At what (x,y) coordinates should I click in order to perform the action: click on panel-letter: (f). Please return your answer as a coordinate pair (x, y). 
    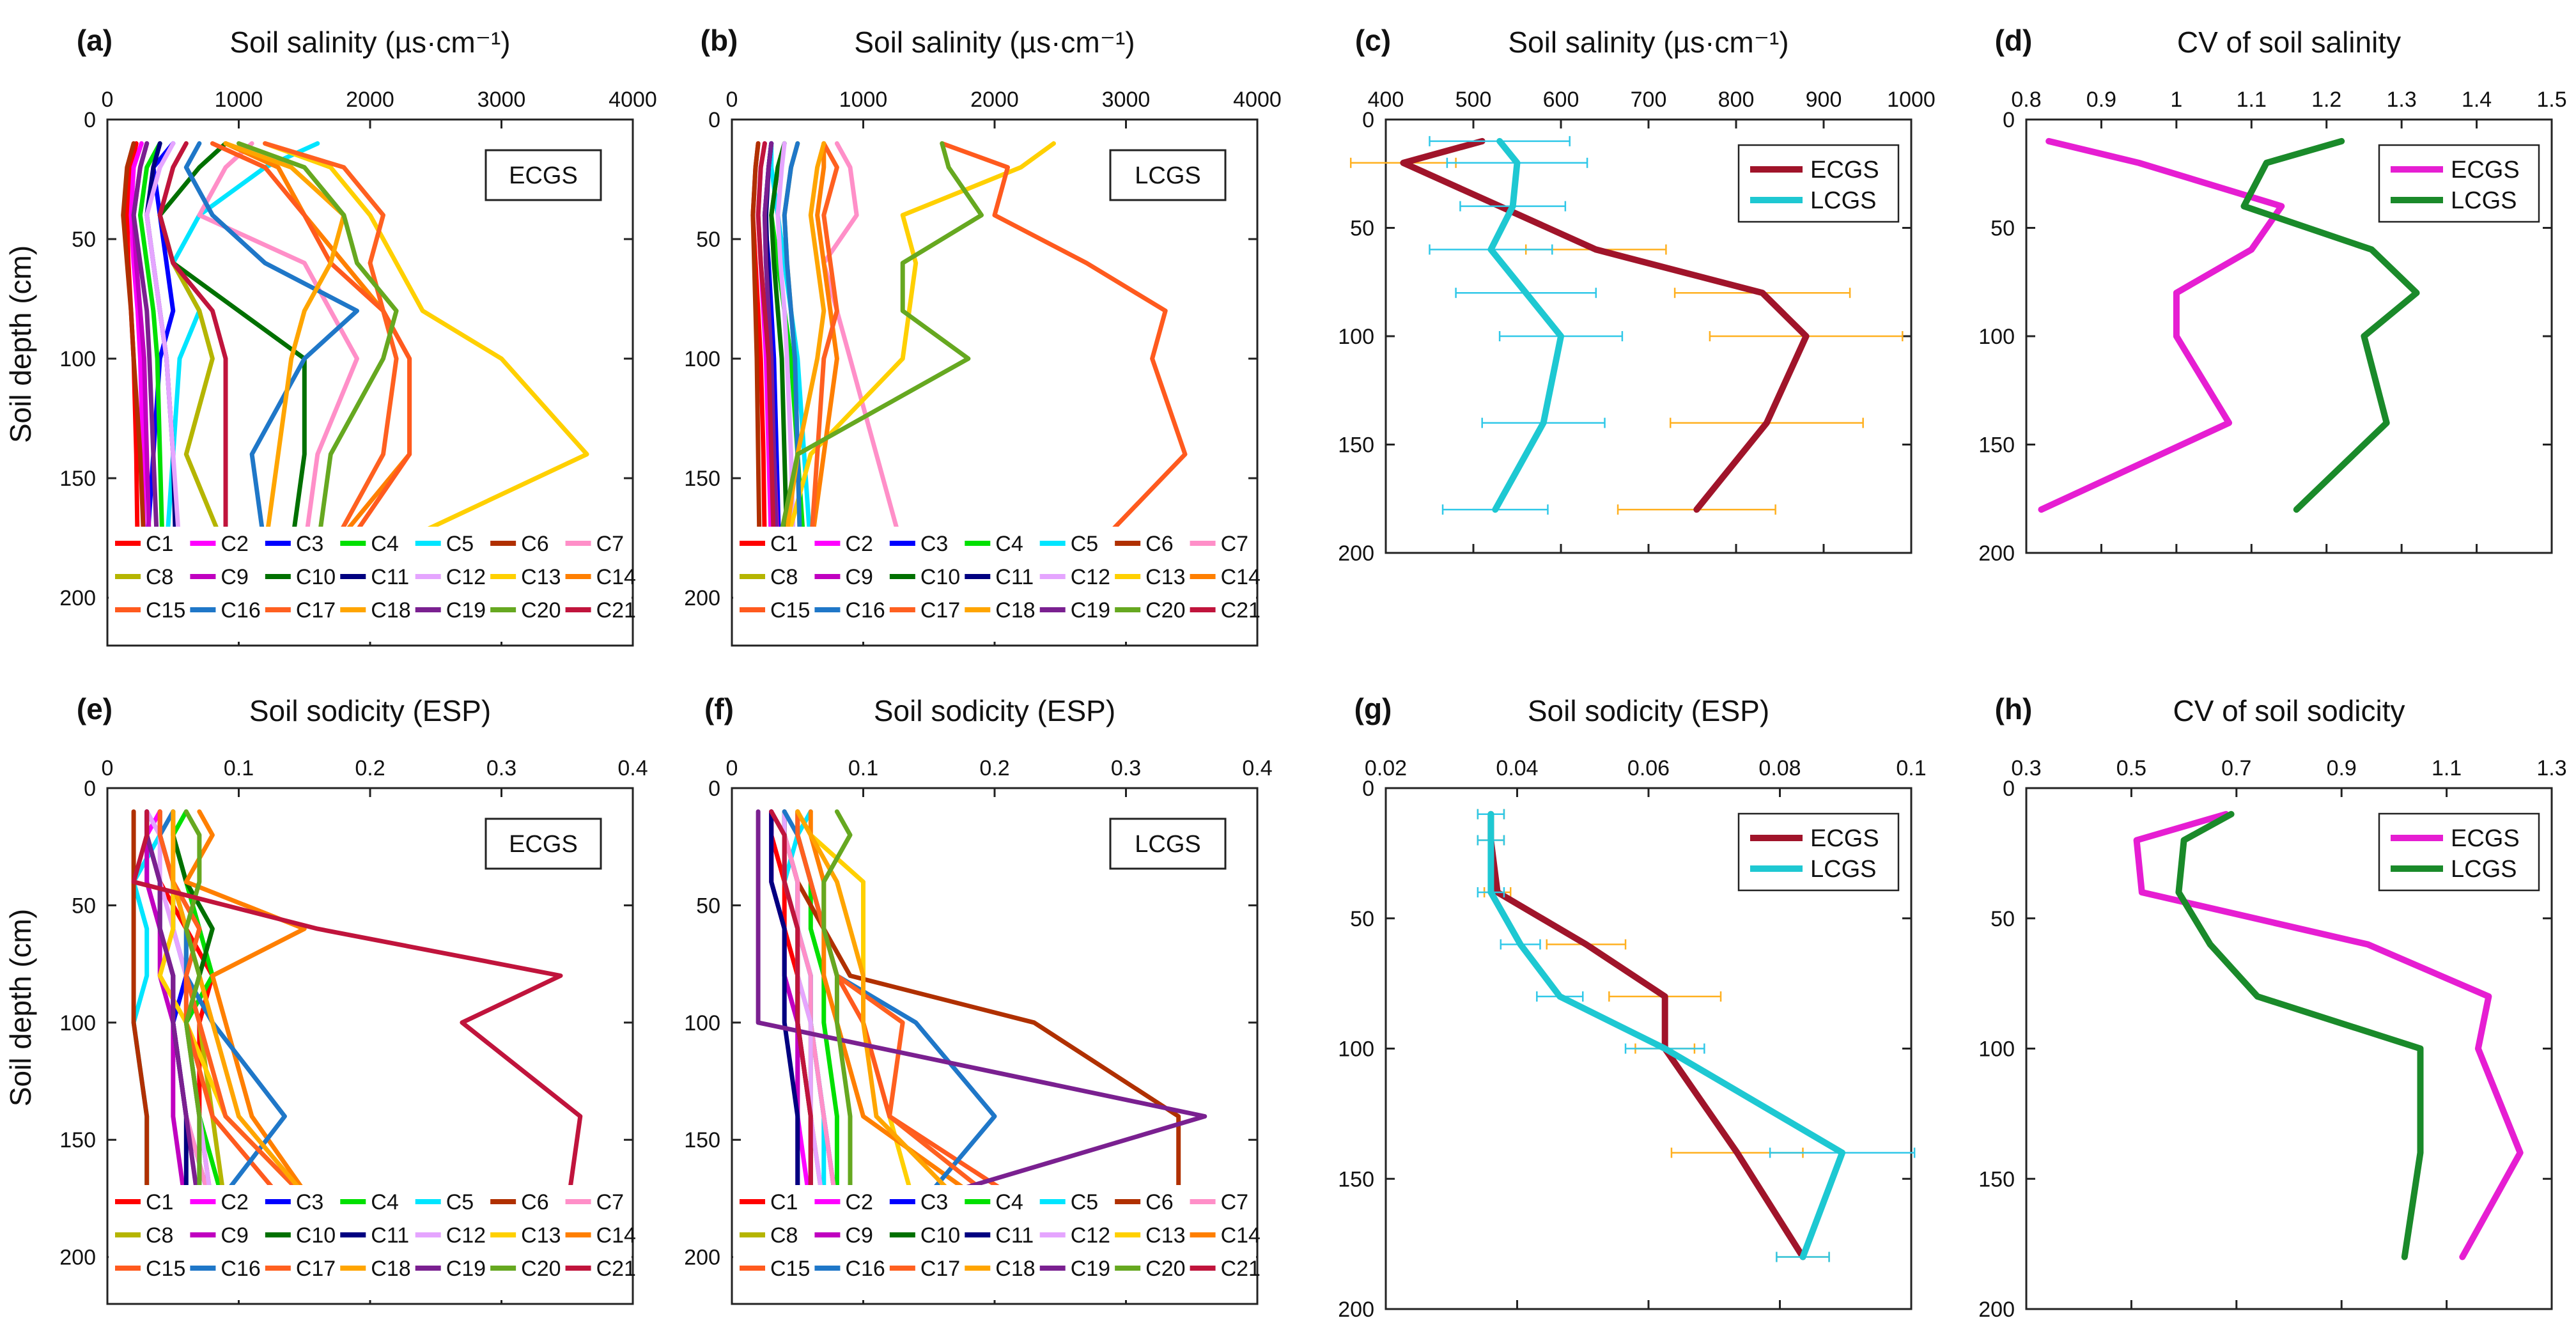
    Looking at the image, I should click on (719, 708).